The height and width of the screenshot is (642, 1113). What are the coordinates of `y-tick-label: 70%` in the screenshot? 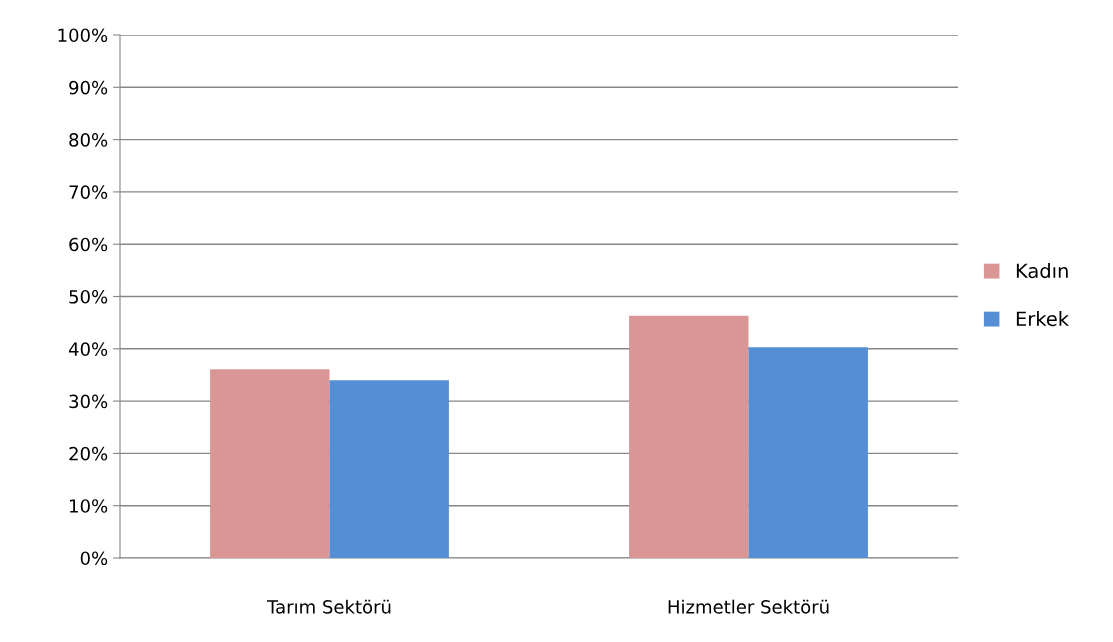 It's located at (88, 192).